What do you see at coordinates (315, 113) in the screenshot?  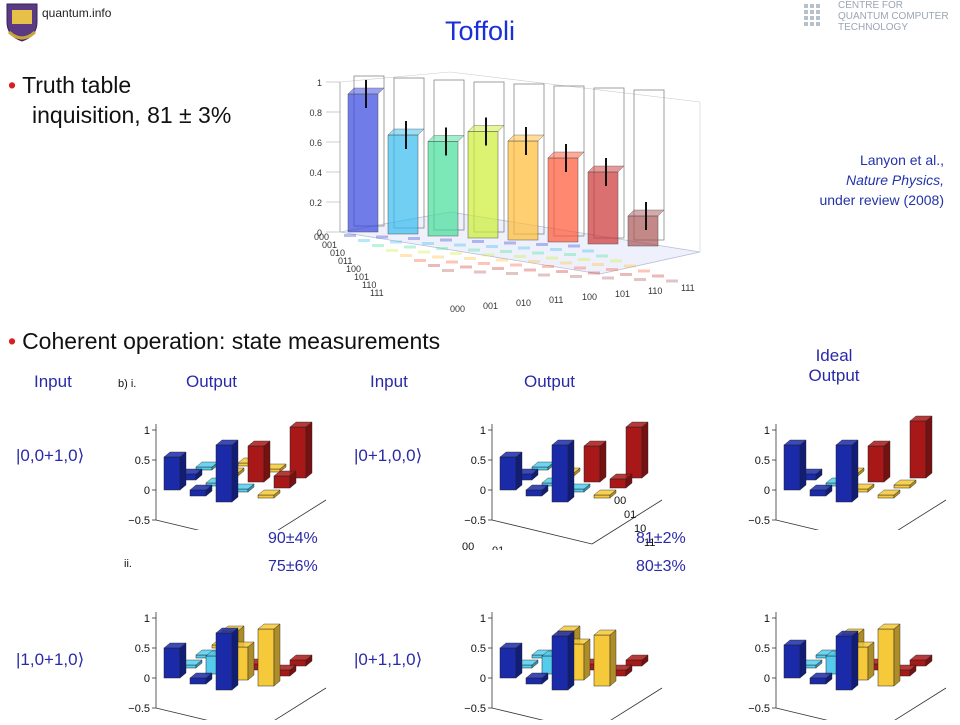 I see `z-tick-label: 0.8` at bounding box center [315, 113].